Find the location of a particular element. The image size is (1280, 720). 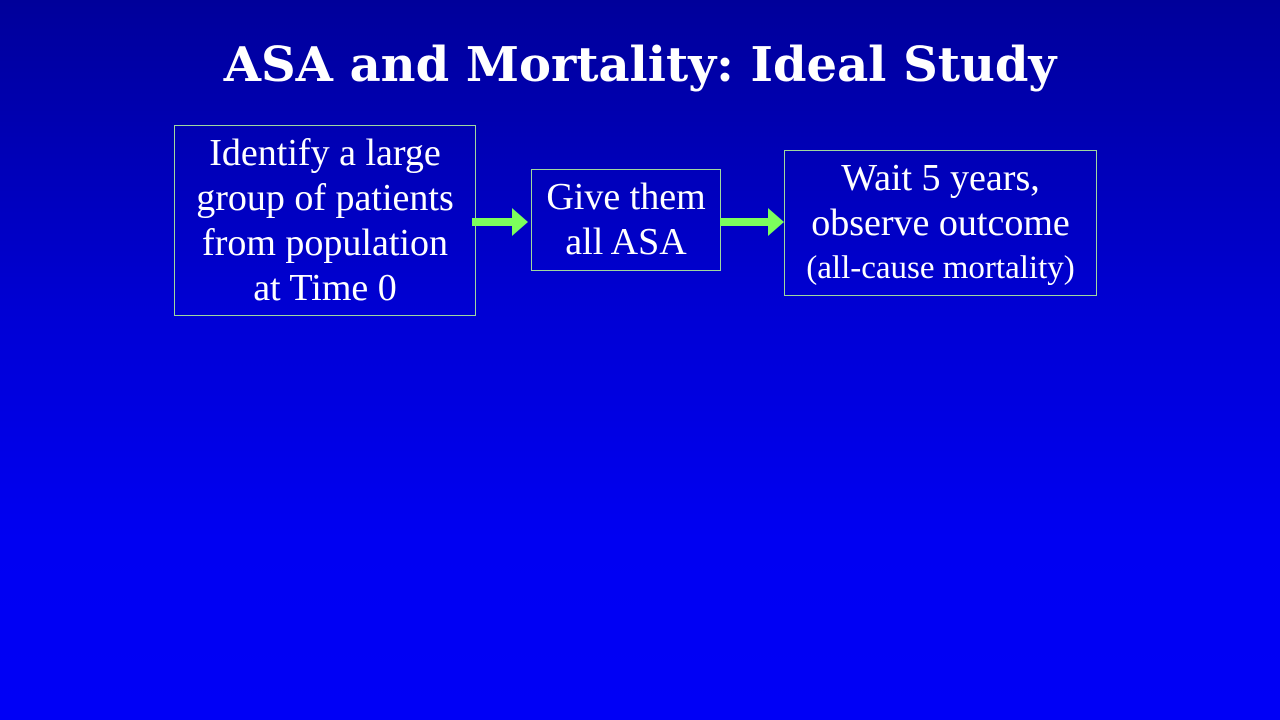

step-text-line: all ASA is located at coordinates (626, 242).